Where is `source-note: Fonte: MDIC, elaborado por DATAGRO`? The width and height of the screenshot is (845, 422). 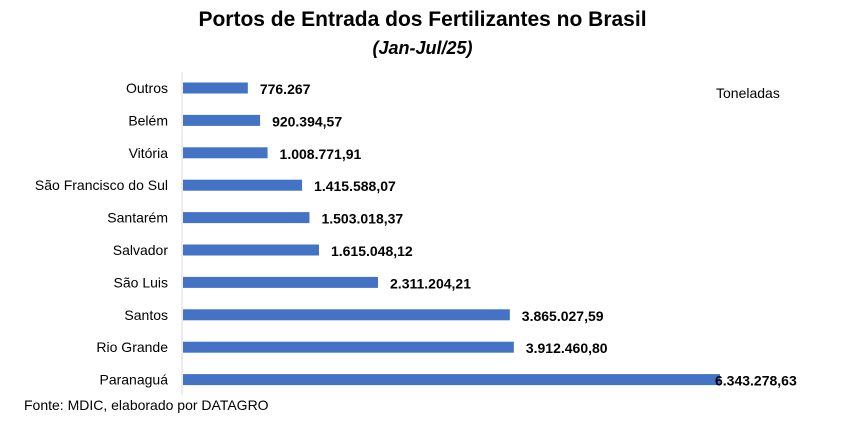 source-note: Fonte: MDIC, elaborado por DATAGRO is located at coordinates (146, 405).